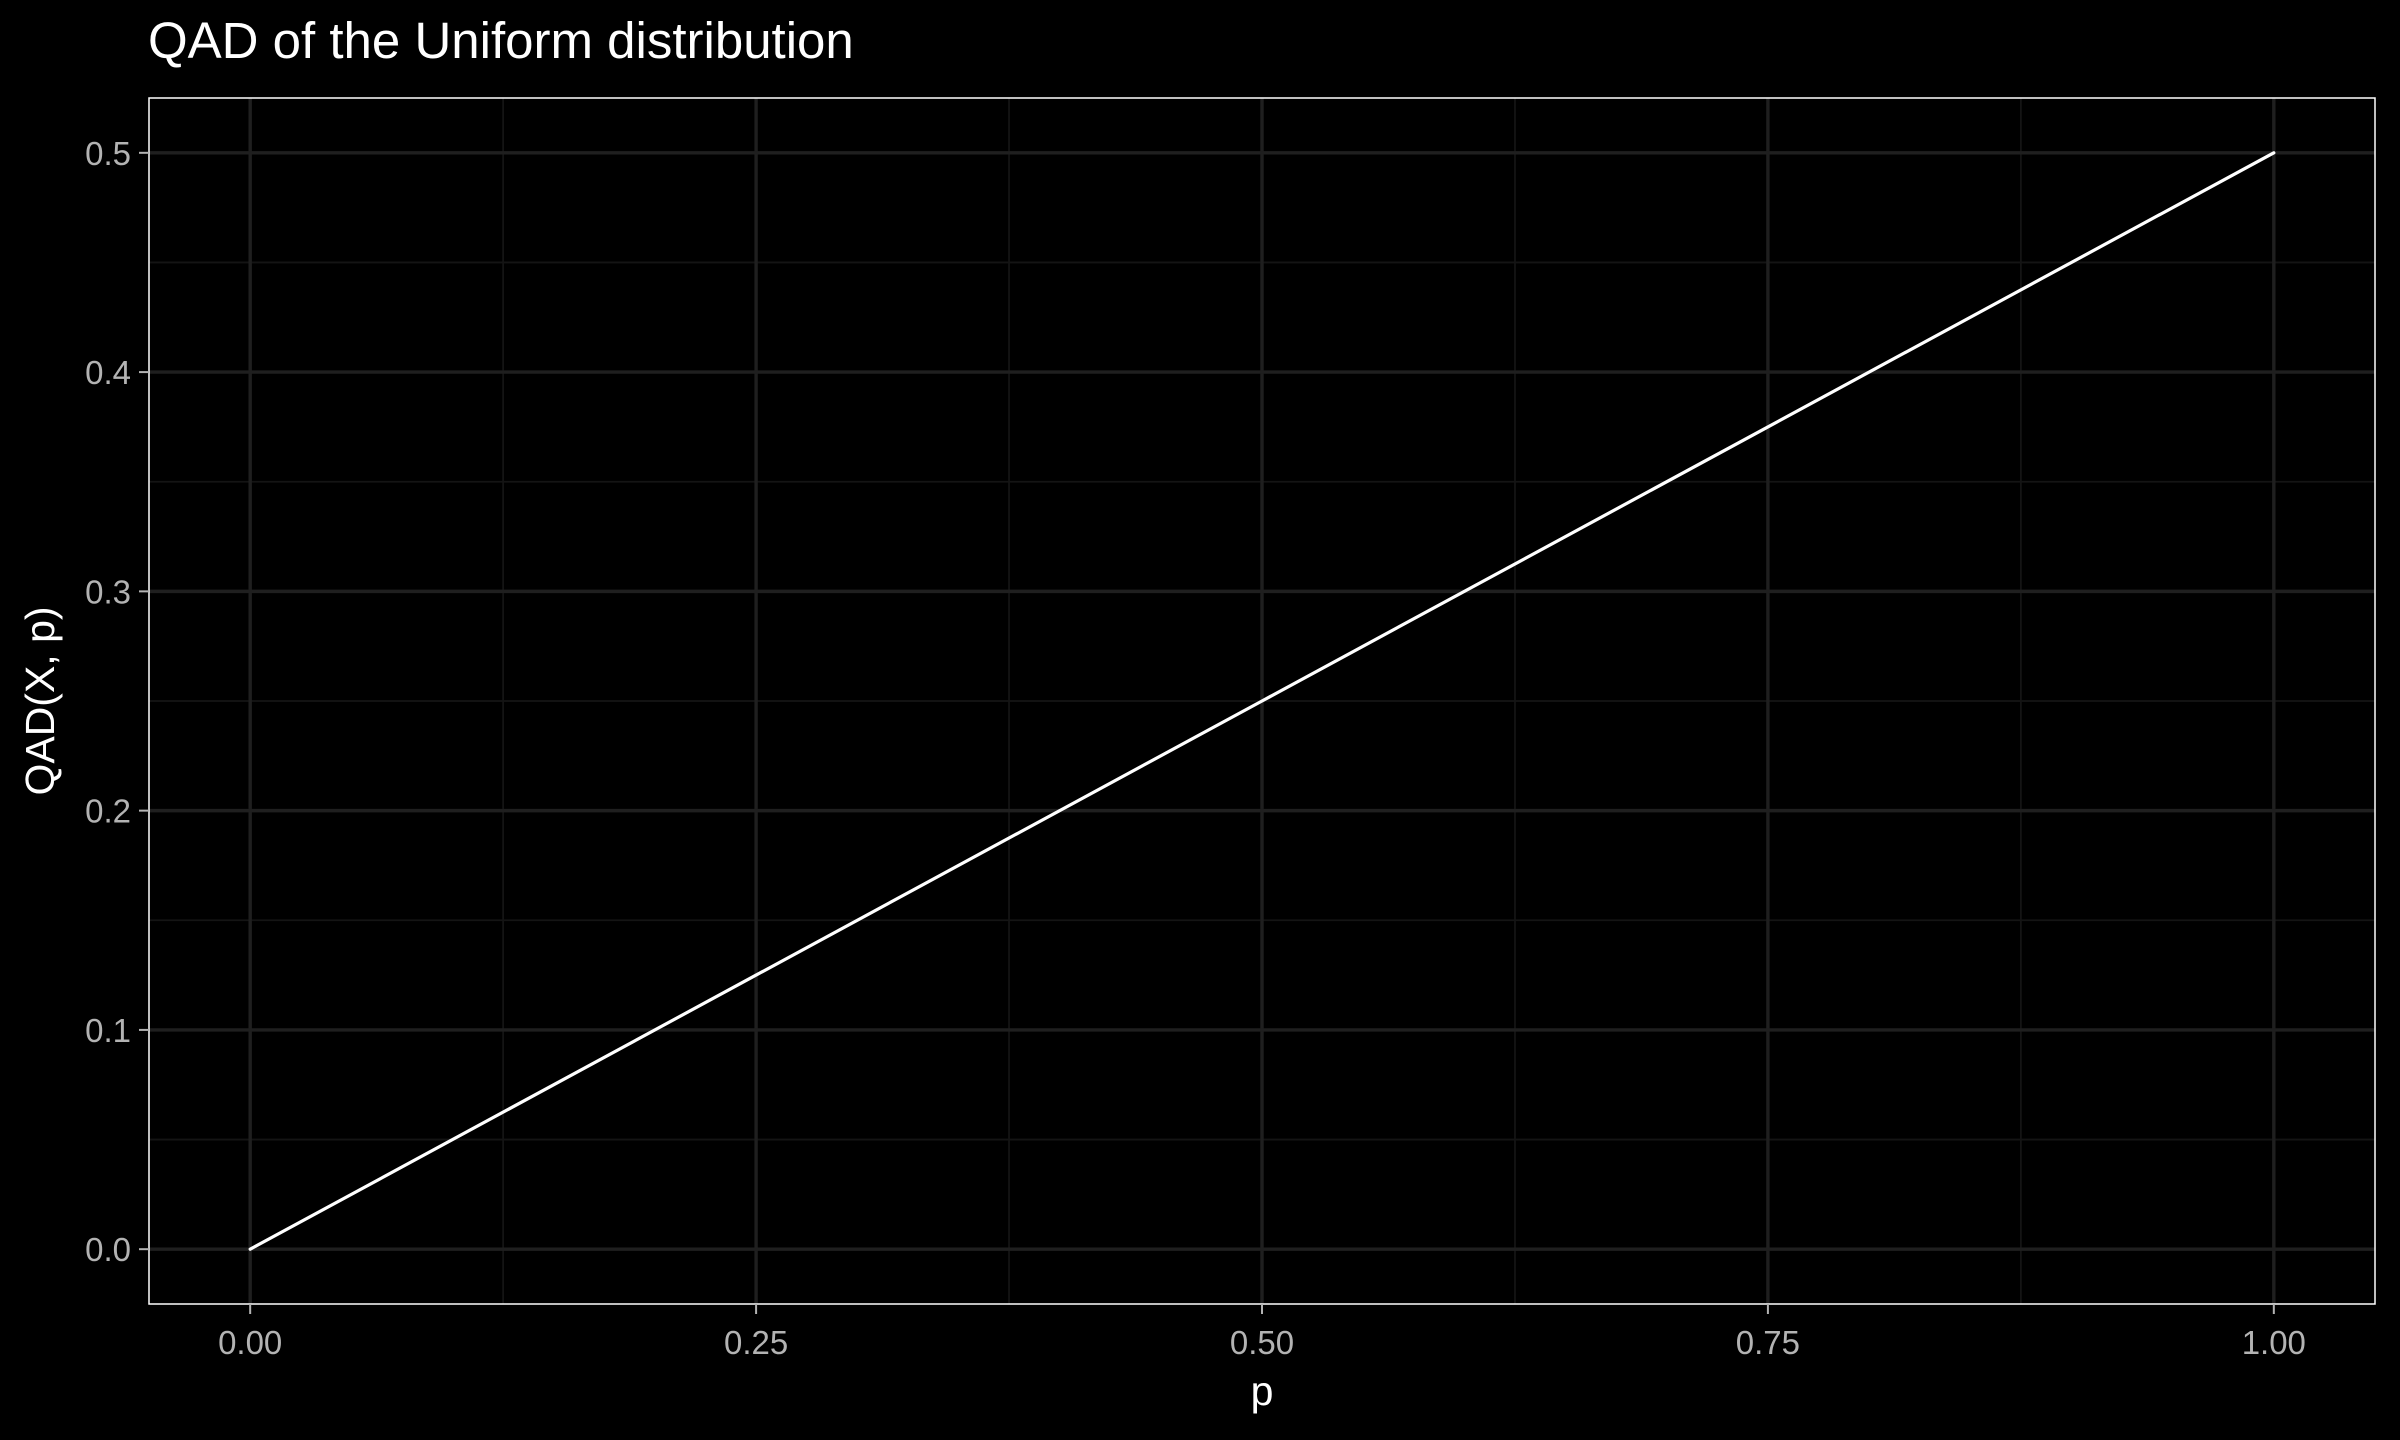 This screenshot has width=2400, height=1440. Describe the element at coordinates (501, 40) in the screenshot. I see `chart-title: QAD of the Uniform distribution` at that location.